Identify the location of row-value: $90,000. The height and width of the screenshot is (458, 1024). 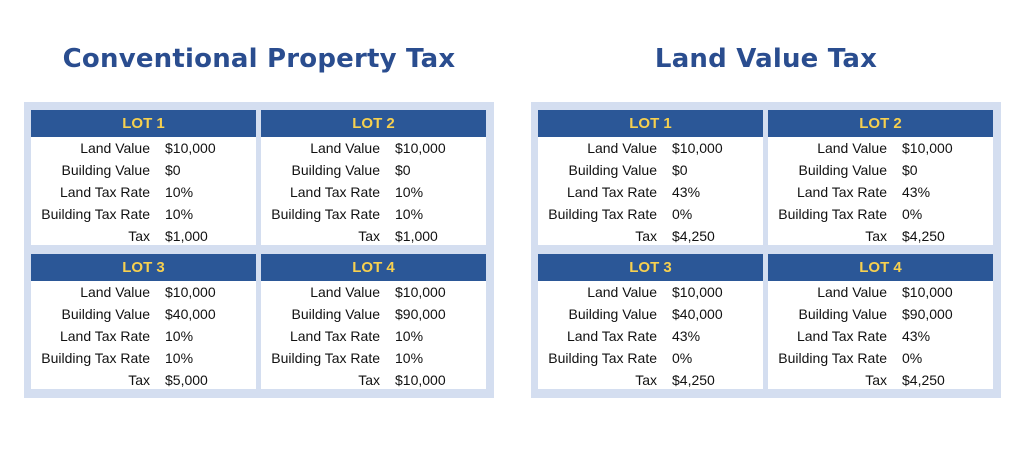
(927, 314).